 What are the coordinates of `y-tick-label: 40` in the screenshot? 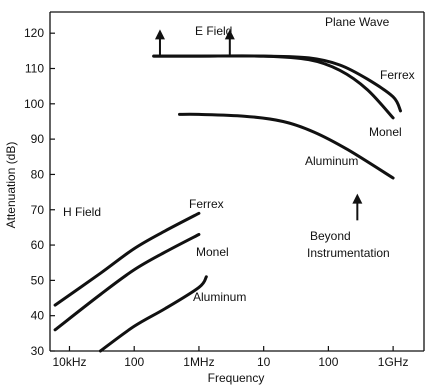 It's located at (38, 316).